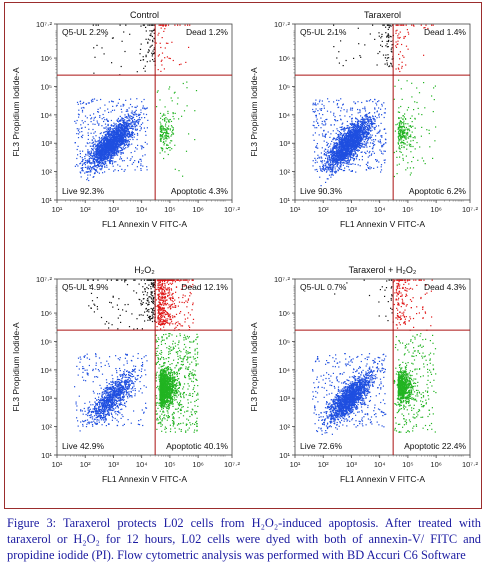 The width and height of the screenshot is (488, 587). Describe the element at coordinates (445, 32) in the screenshot. I see `quadrant-label-ur: Dead 1.4%` at that location.